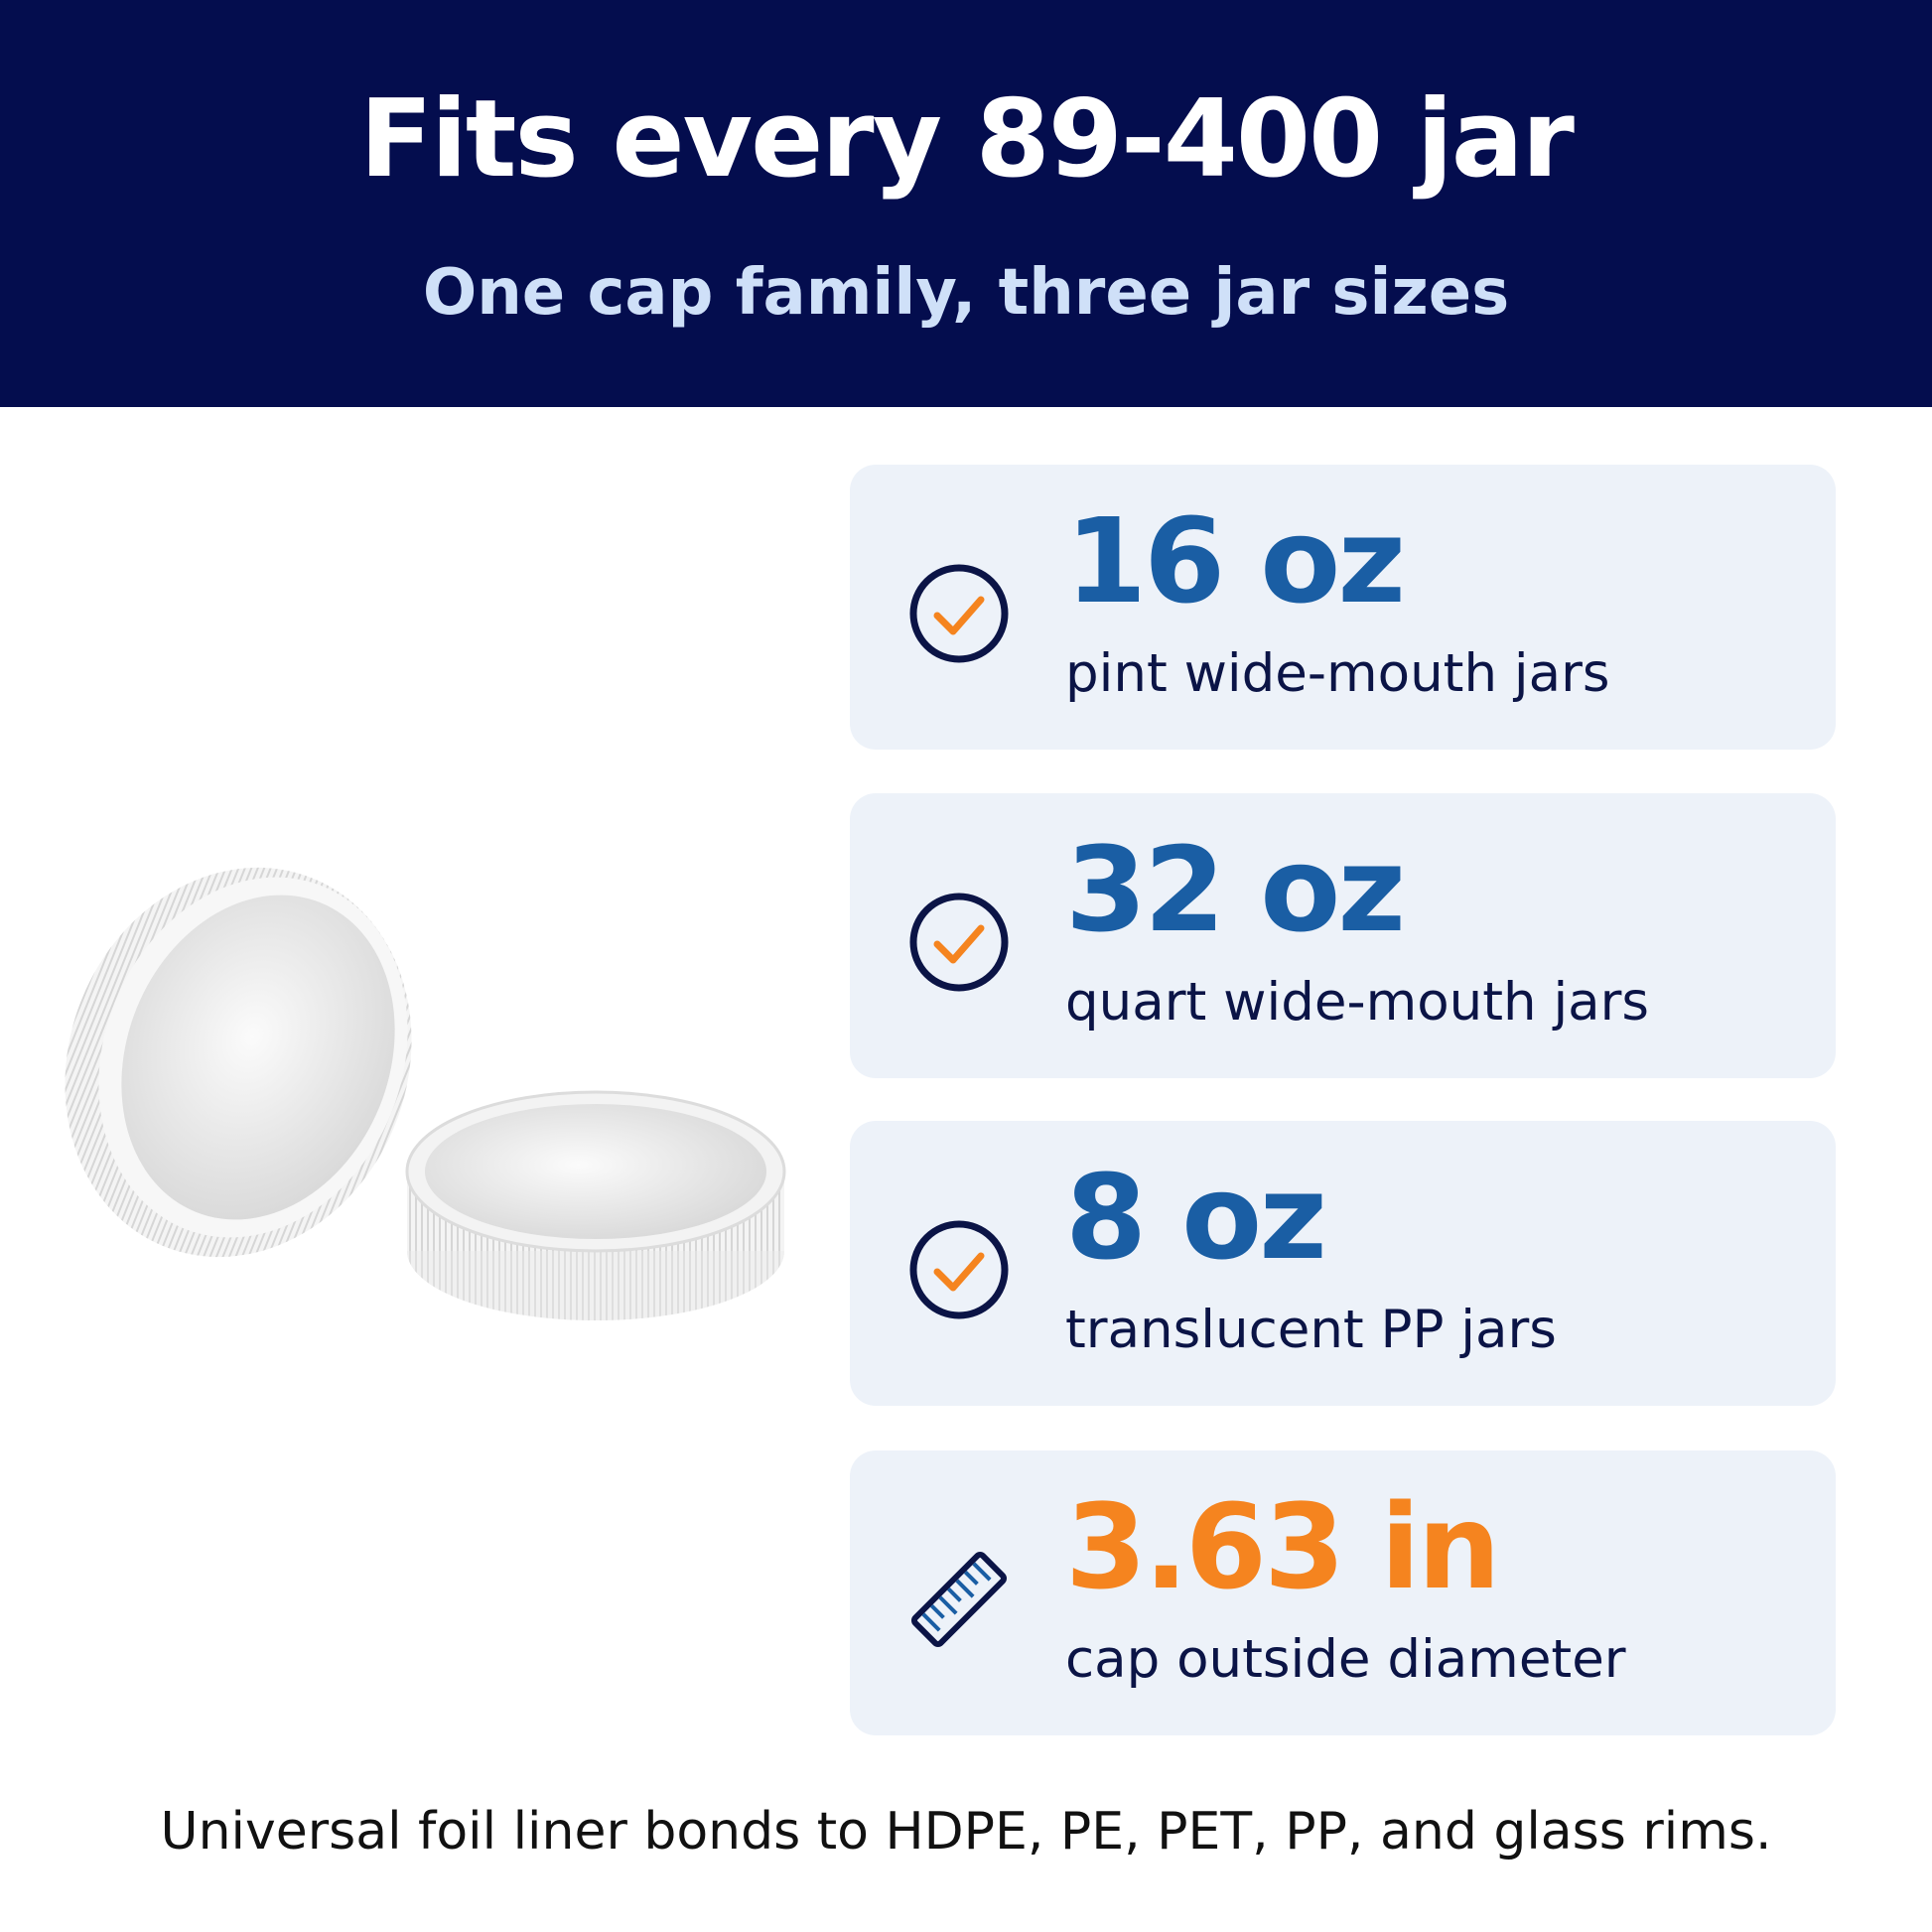 This screenshot has width=1932, height=1932. What do you see at coordinates (1236, 561) in the screenshot?
I see `feature-value: 16 oz` at bounding box center [1236, 561].